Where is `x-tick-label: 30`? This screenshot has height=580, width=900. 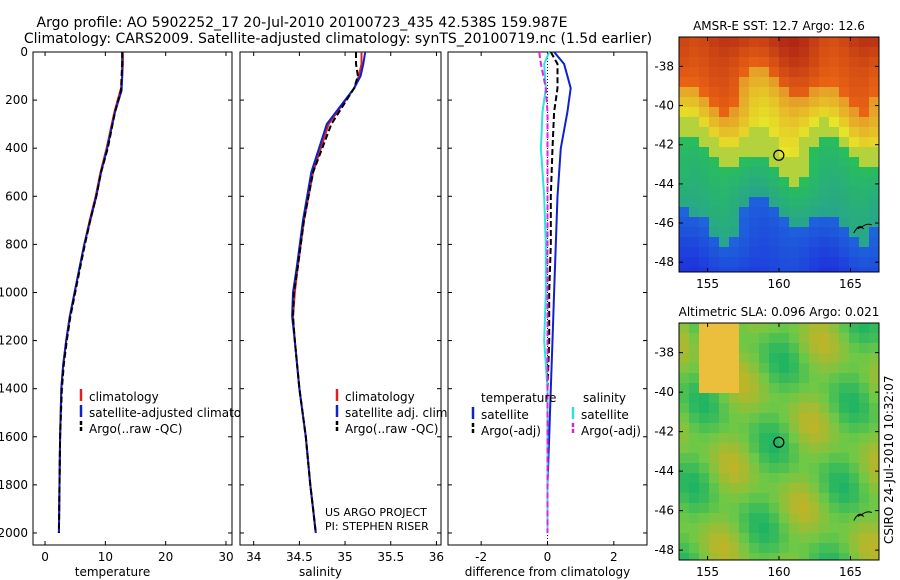
x-tick-label: 30 is located at coordinates (225, 557).